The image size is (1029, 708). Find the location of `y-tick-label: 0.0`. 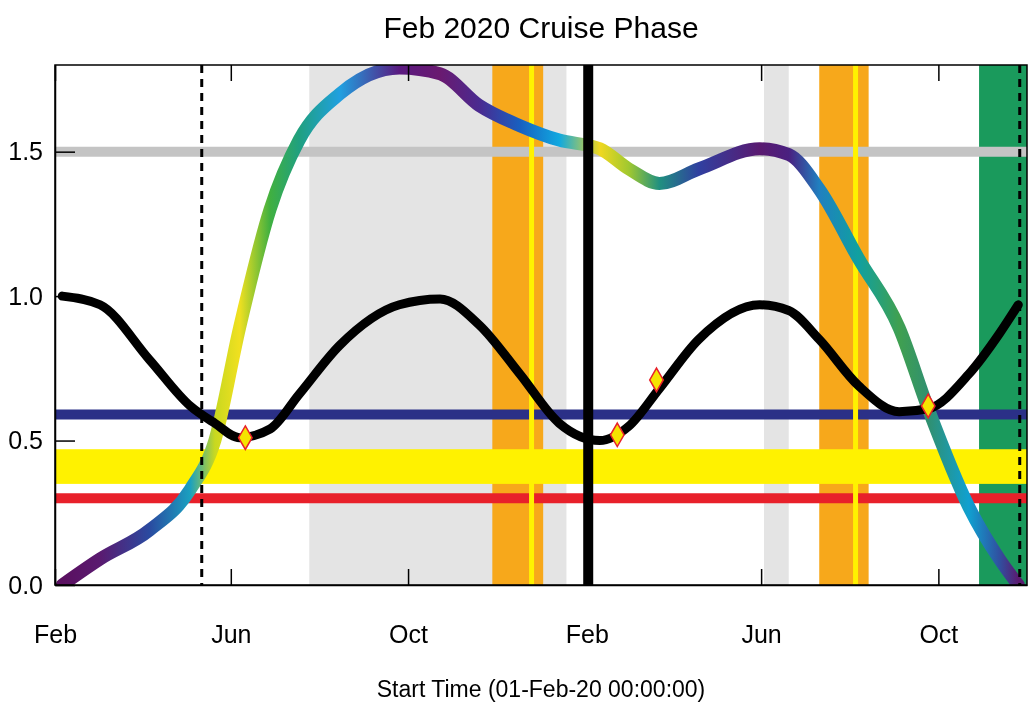

y-tick-label: 0.0 is located at coordinates (25, 584).